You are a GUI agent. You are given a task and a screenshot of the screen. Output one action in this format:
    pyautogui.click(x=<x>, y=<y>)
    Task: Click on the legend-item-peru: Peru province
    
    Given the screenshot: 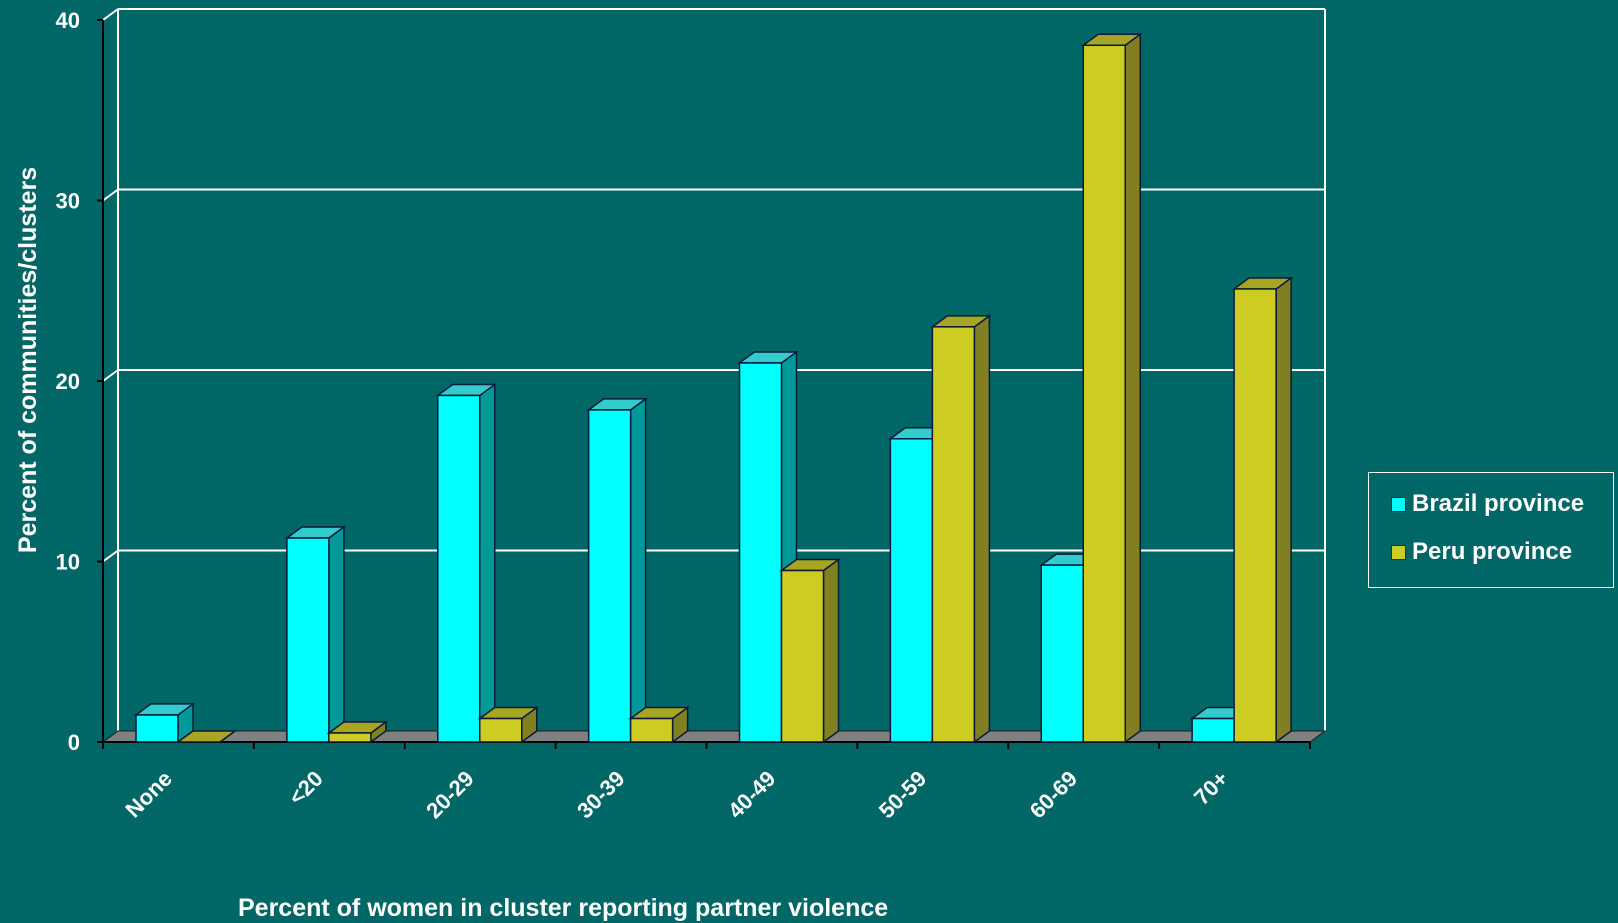 What is the action you would take?
    pyautogui.click(x=1502, y=552)
    